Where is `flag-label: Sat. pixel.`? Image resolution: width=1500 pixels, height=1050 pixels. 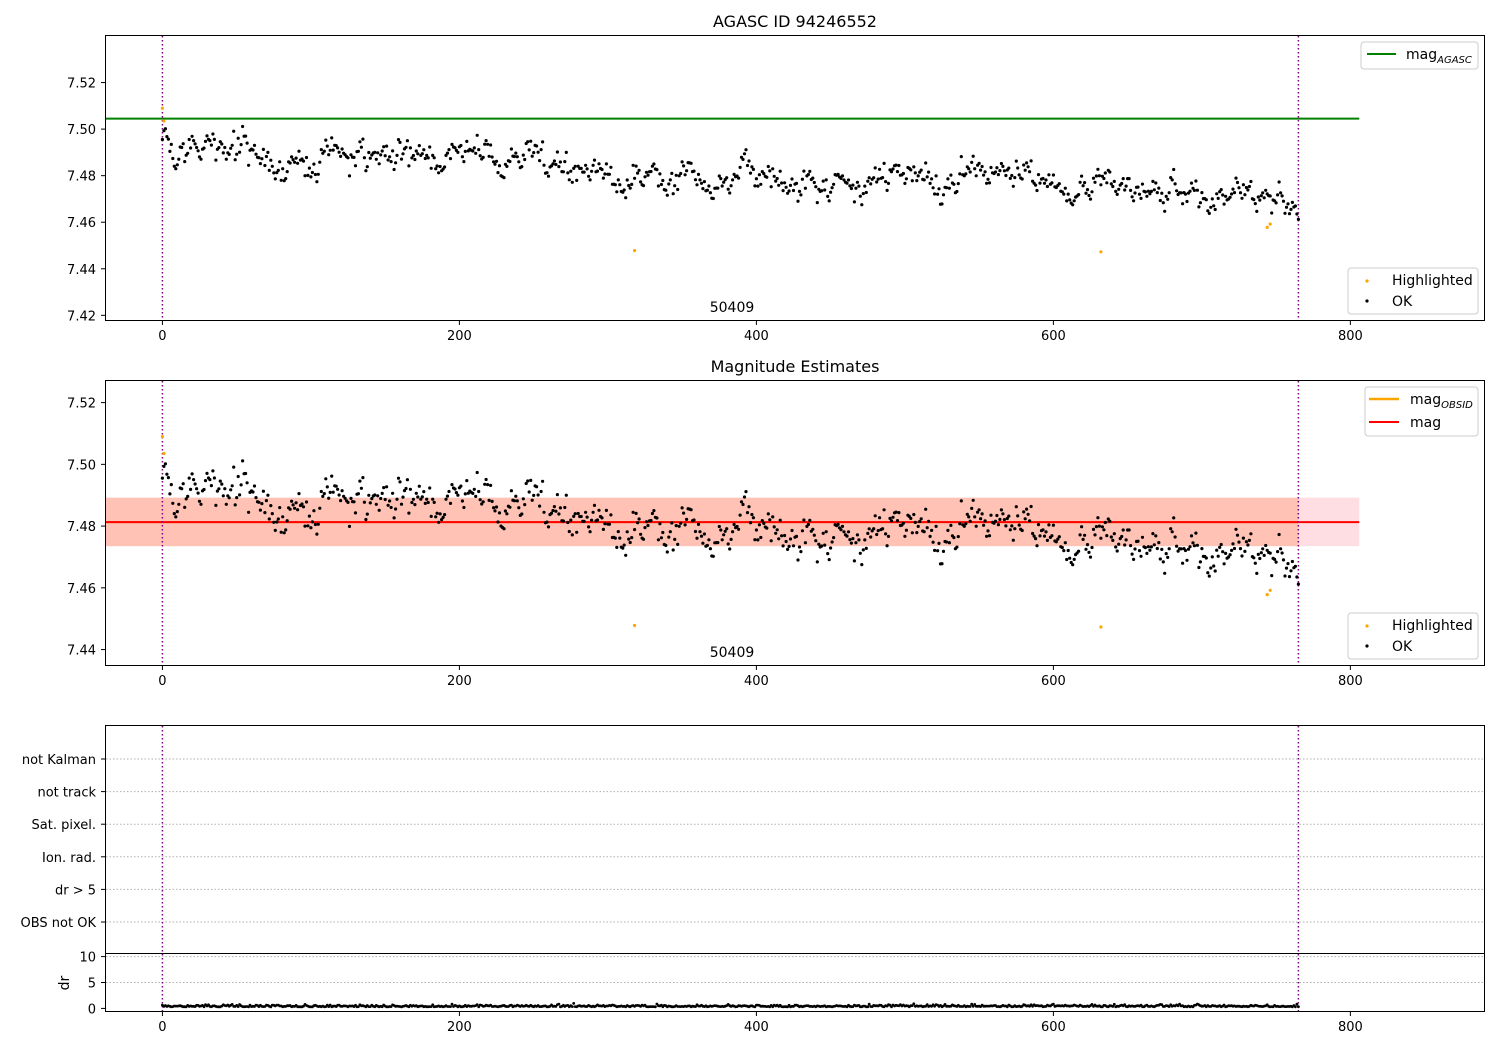
flag-label: Sat. pixel. is located at coordinates (64, 825).